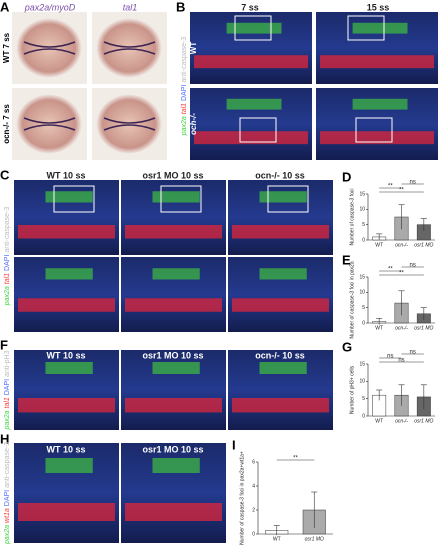  I want to click on stain-stripe, so click(49, 48).